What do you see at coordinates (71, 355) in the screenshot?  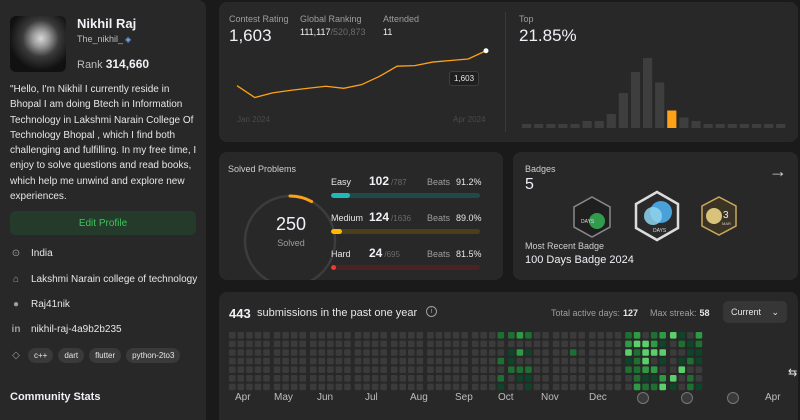 I see `skill-tag: dart` at bounding box center [71, 355].